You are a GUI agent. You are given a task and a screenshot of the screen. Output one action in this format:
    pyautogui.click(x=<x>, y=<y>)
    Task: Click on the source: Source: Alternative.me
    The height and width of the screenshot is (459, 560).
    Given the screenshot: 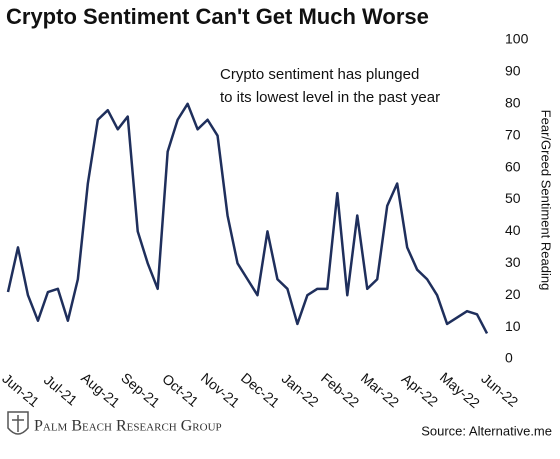 What is the action you would take?
    pyautogui.click(x=486, y=430)
    